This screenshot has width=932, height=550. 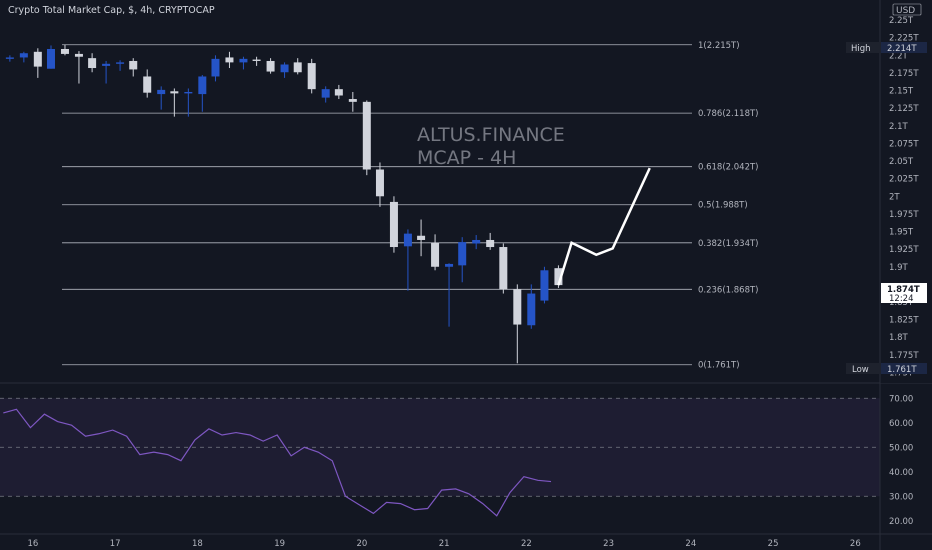 What do you see at coordinates (899, 268) in the screenshot?
I see `price-tick-label: 1.9T` at bounding box center [899, 268].